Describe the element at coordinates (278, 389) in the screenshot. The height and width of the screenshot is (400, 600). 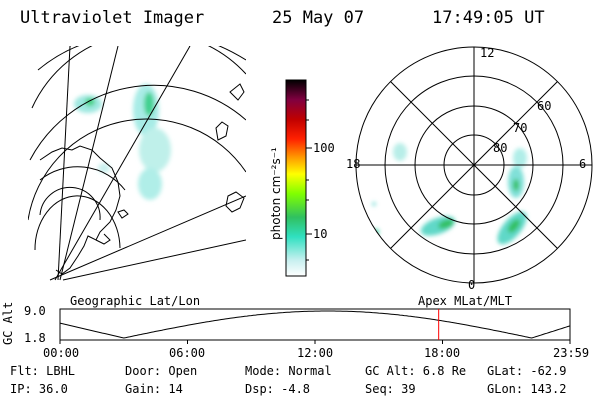
I see `dsp-info: Dsp: -4.8` at that location.